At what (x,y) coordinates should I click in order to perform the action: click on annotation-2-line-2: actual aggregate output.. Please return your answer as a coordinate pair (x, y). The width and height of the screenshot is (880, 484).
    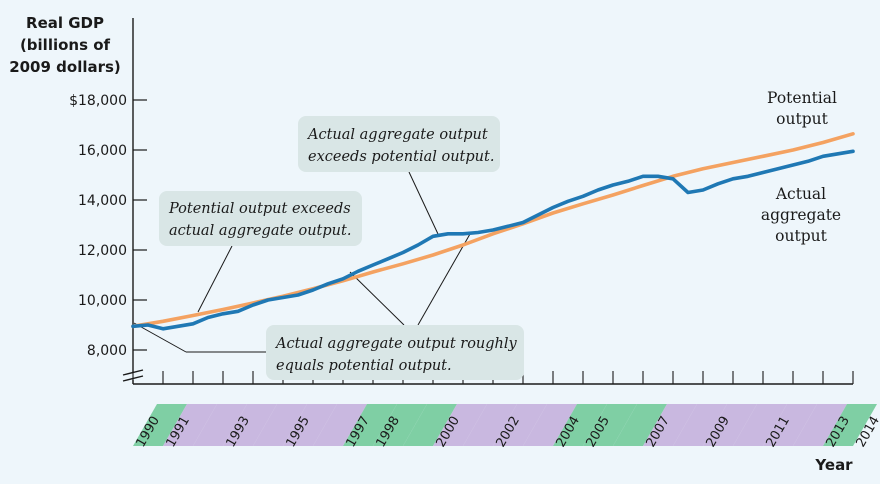
    Looking at the image, I should click on (260, 231).